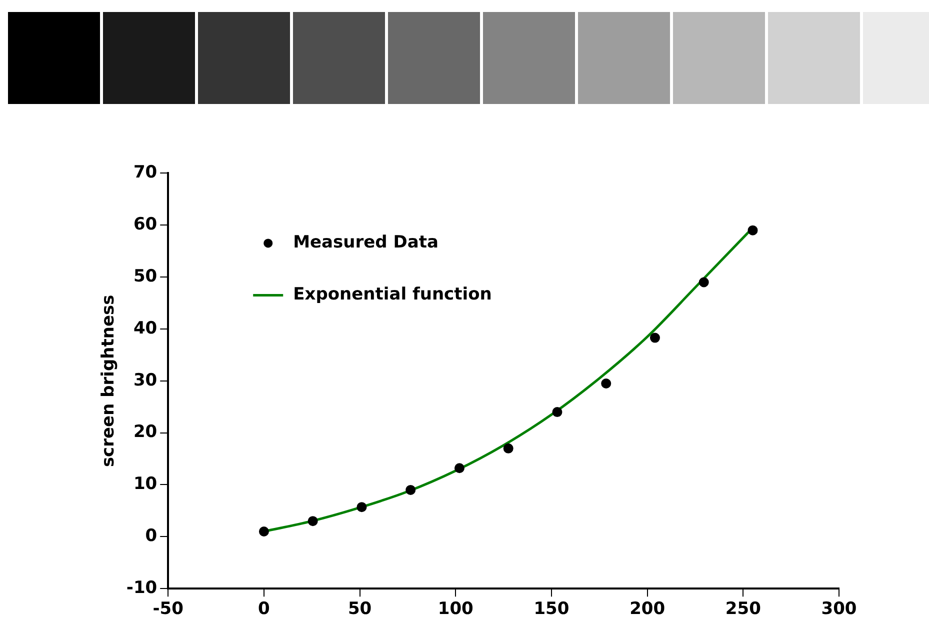  What do you see at coordinates (145, 328) in the screenshot?
I see `y-tick-label: 40` at bounding box center [145, 328].